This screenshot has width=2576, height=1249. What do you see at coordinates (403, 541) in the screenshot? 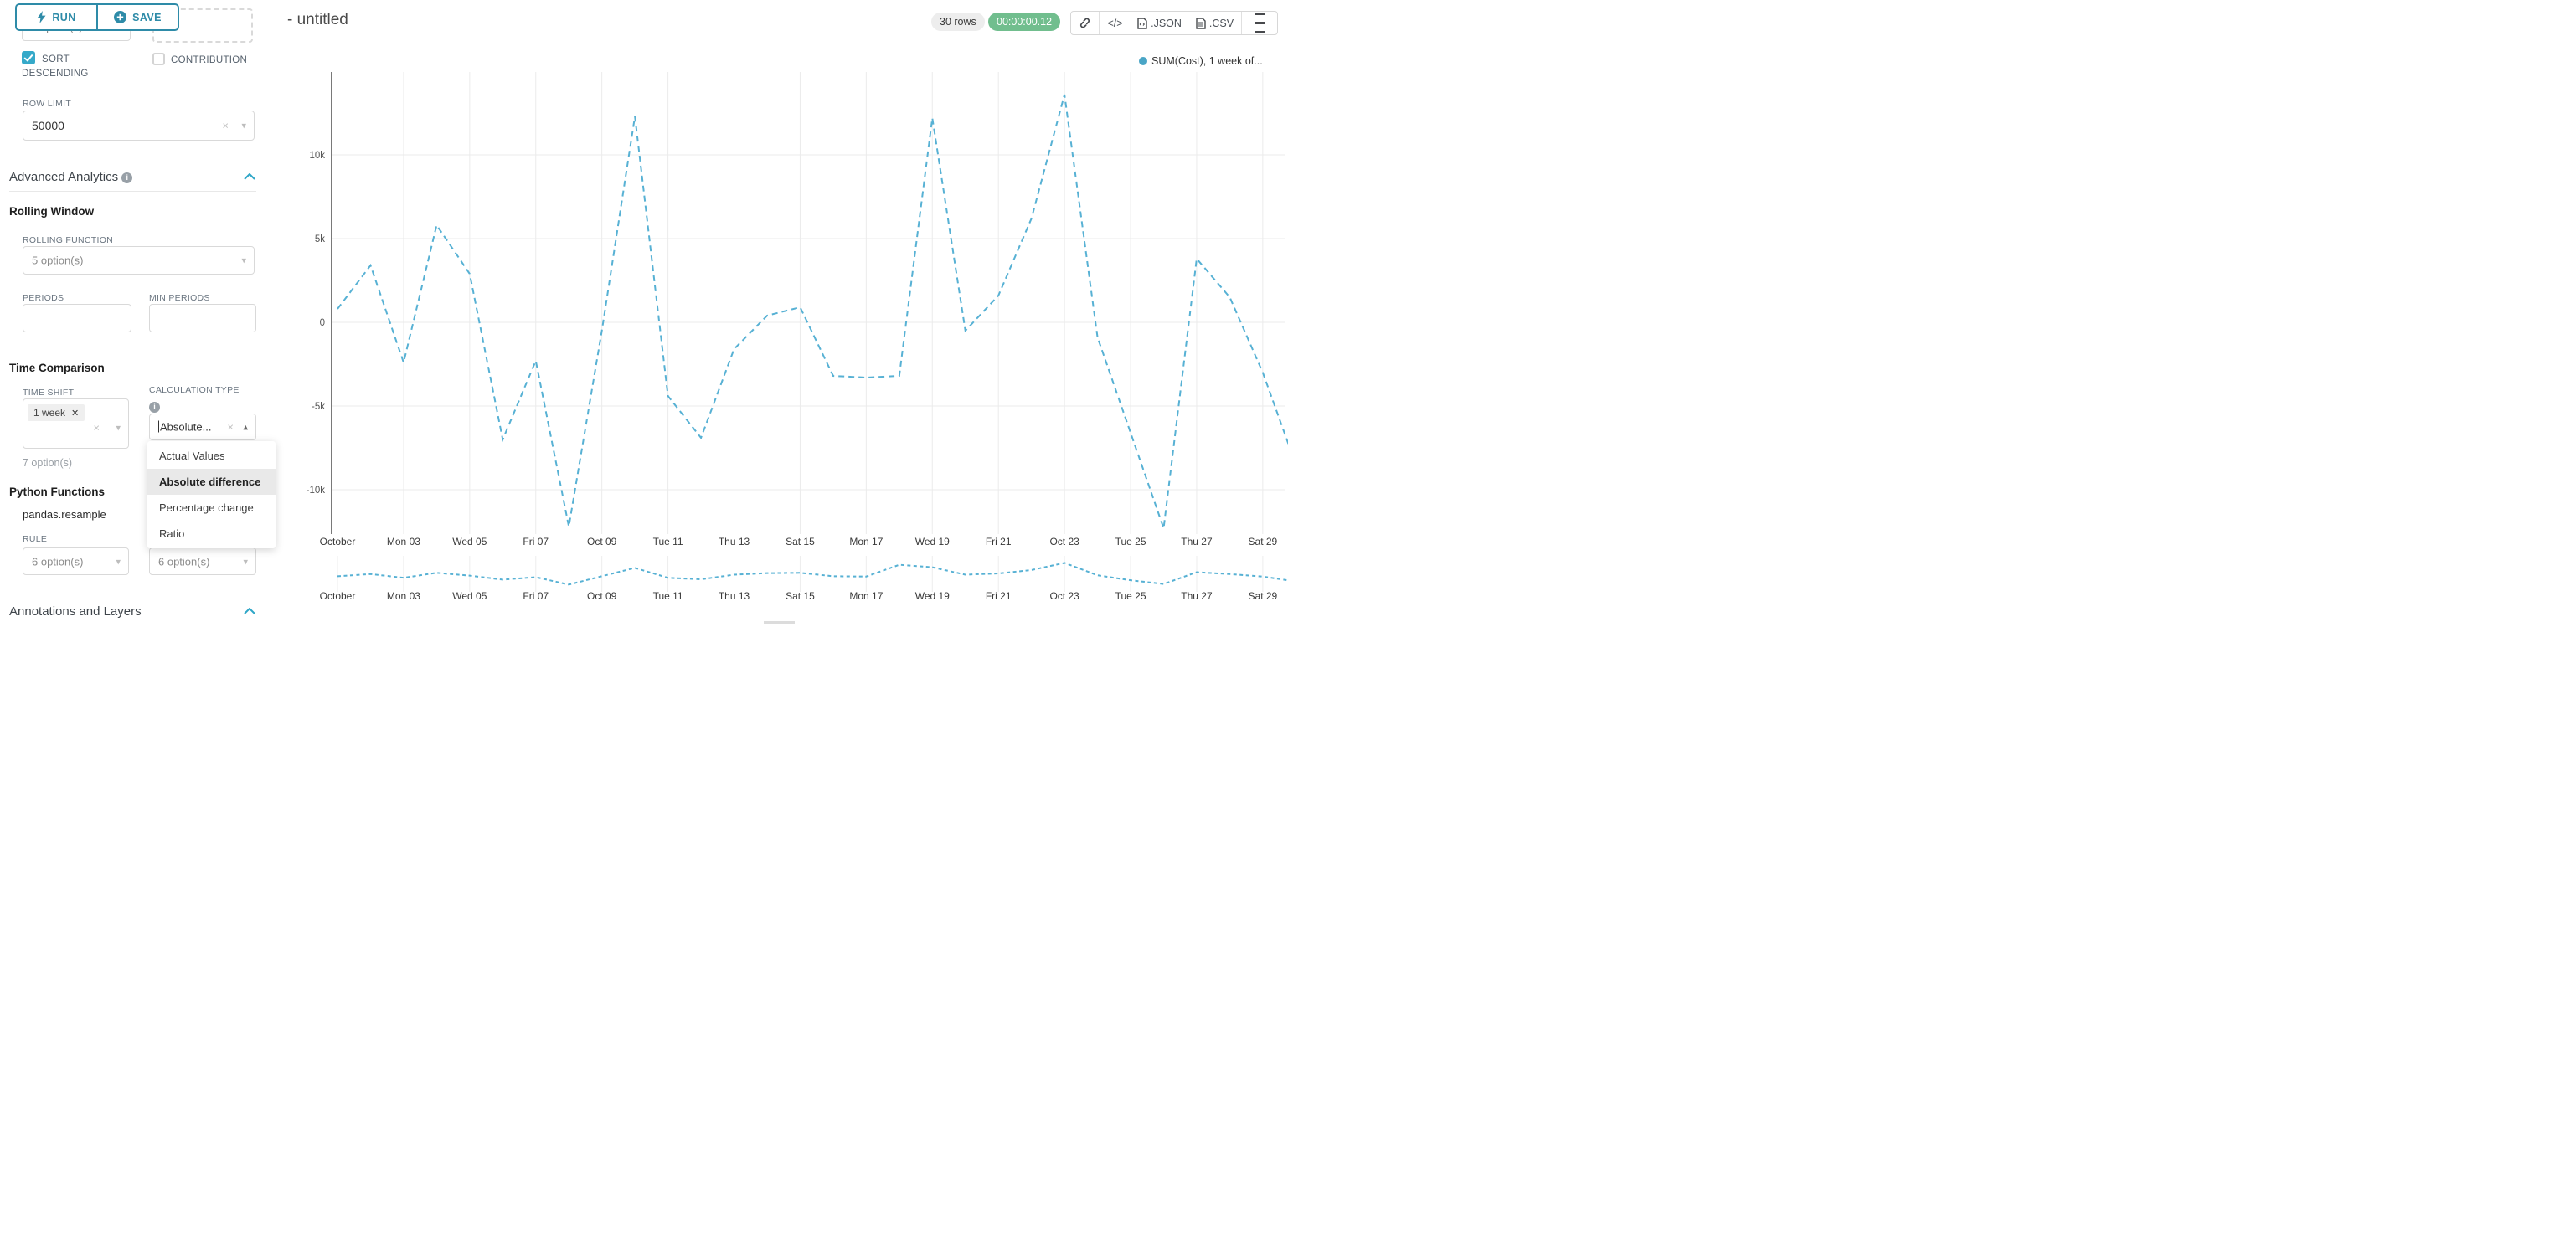
I see `x-tick-label: Mon 03` at bounding box center [403, 541].